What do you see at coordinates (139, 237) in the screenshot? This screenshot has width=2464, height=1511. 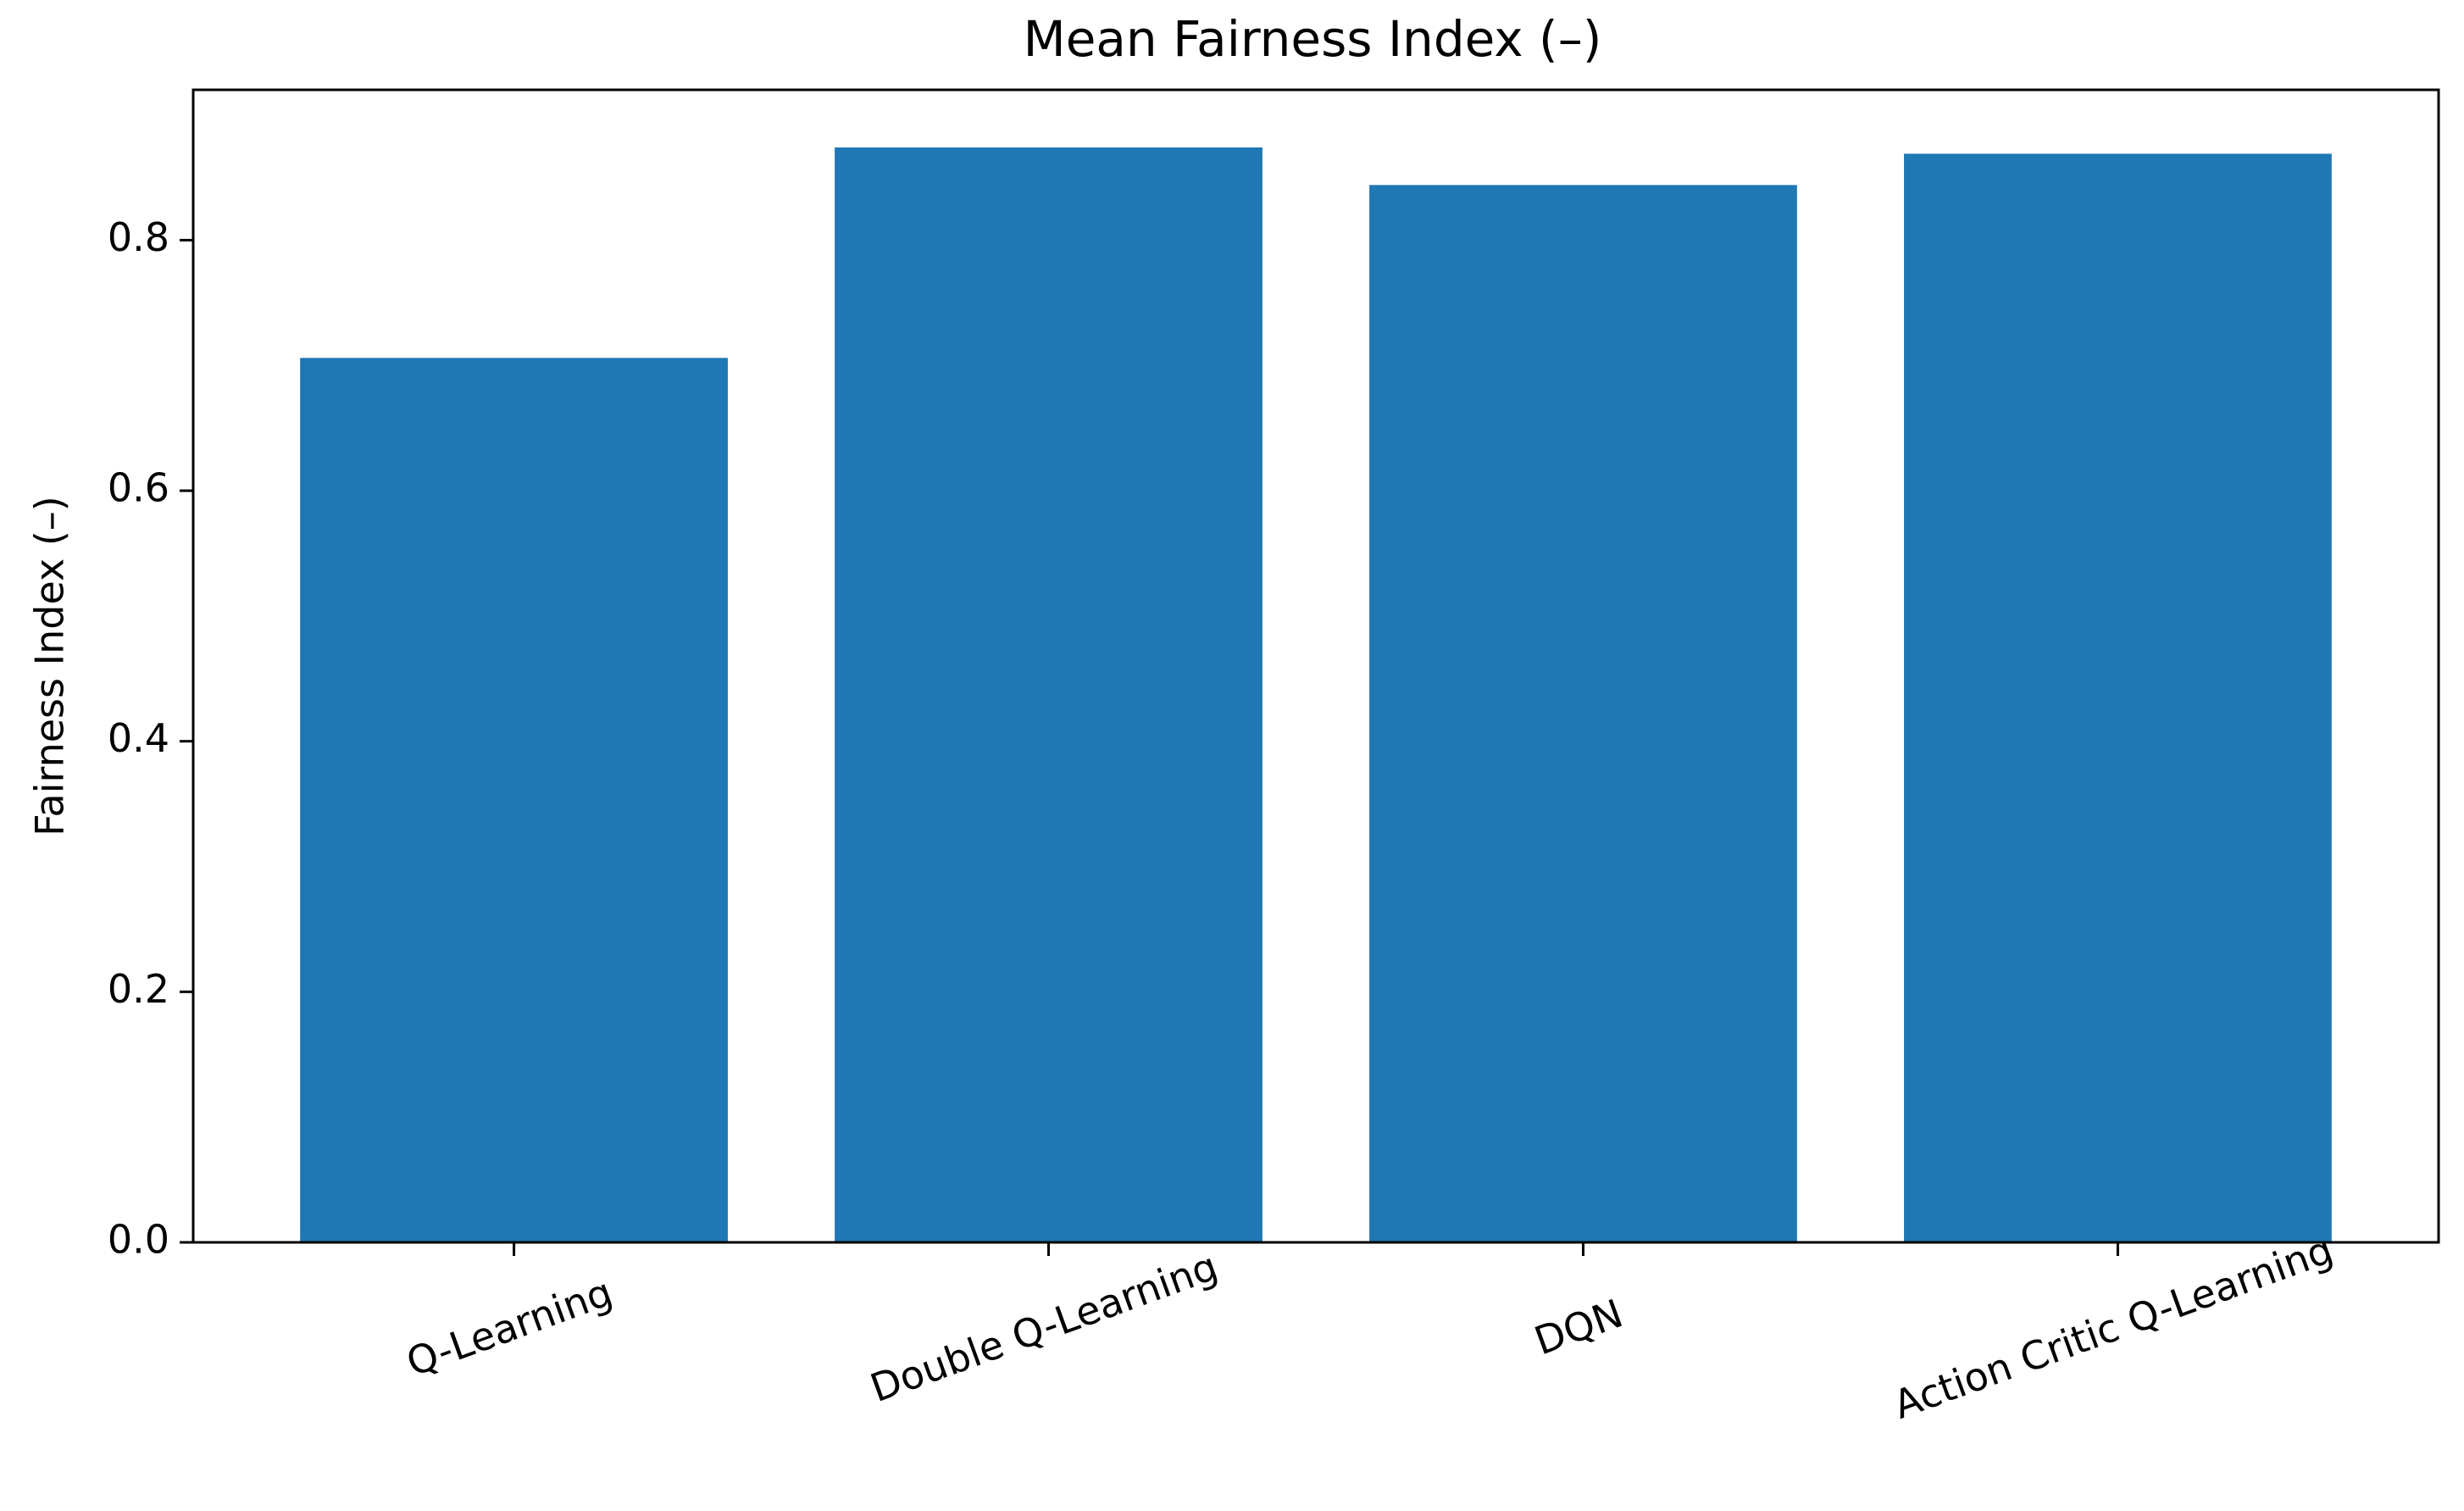 I see `y-tick-label: 0.8` at bounding box center [139, 237].